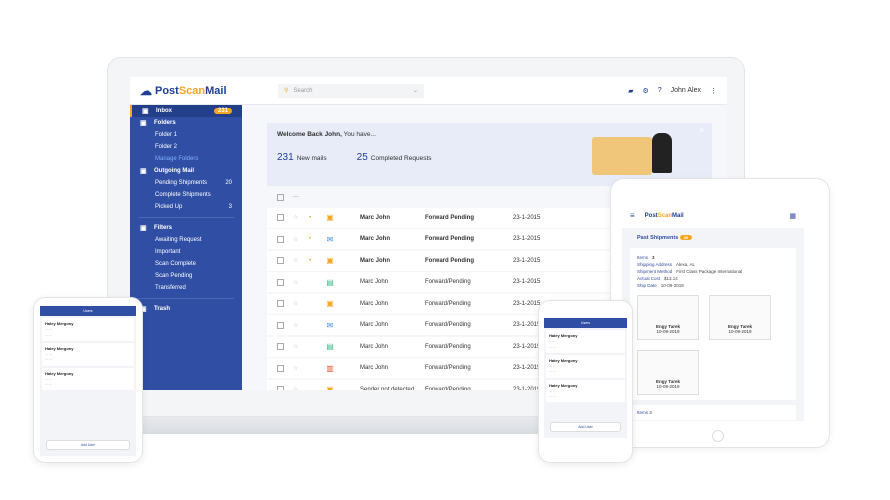 This screenshot has height=500, width=890. Describe the element at coordinates (155, 309) in the screenshot. I see `sidebar-item-trash: ▣ Trash` at that location.